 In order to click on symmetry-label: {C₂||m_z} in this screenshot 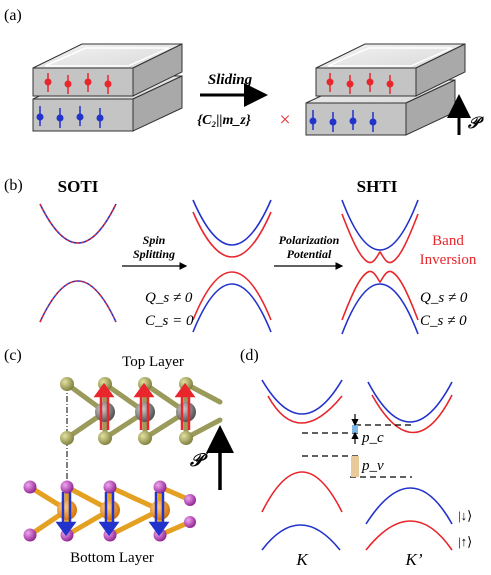, I will do `click(224, 120)`.